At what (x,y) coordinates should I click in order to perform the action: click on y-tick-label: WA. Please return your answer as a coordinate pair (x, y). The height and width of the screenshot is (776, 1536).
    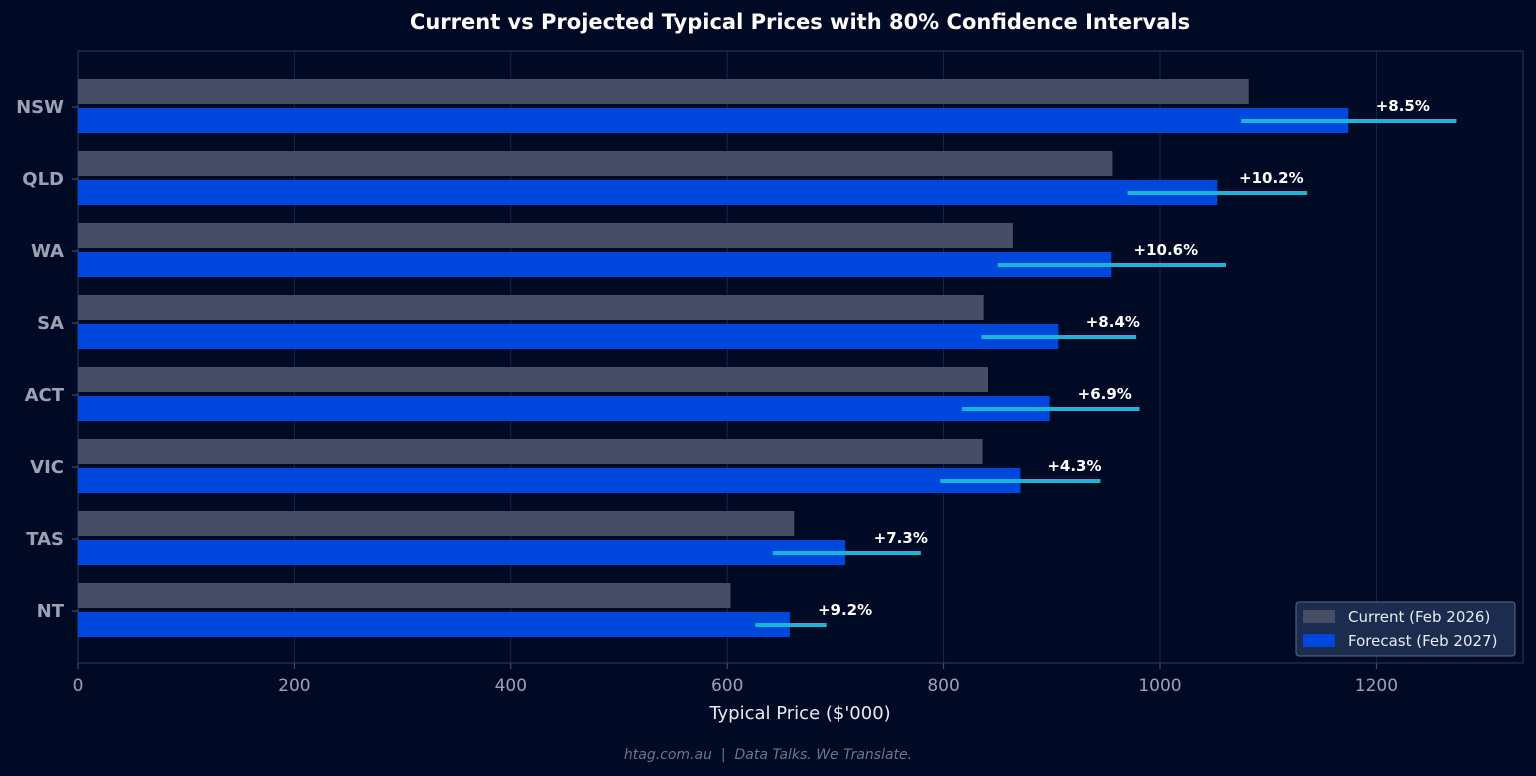
    Looking at the image, I should click on (47, 251).